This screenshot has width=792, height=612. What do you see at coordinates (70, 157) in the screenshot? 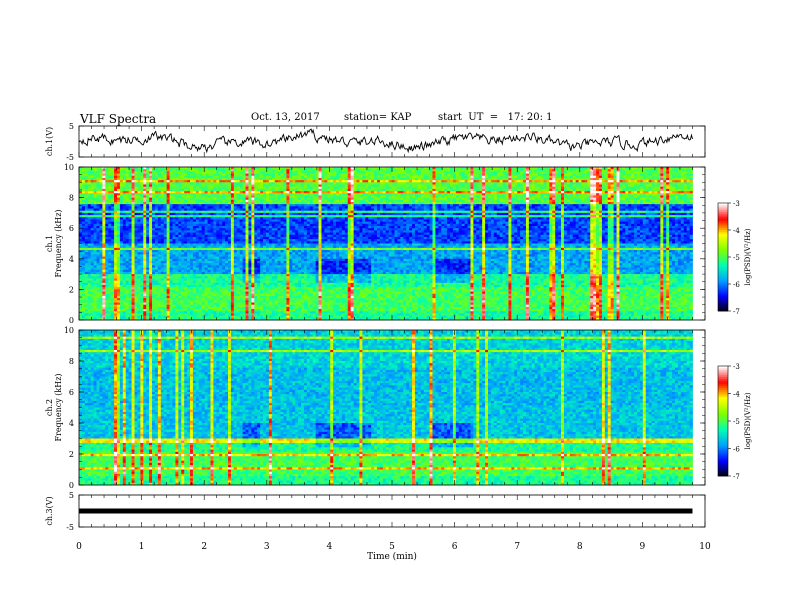
I see `y-tick-label: -5` at bounding box center [70, 157].